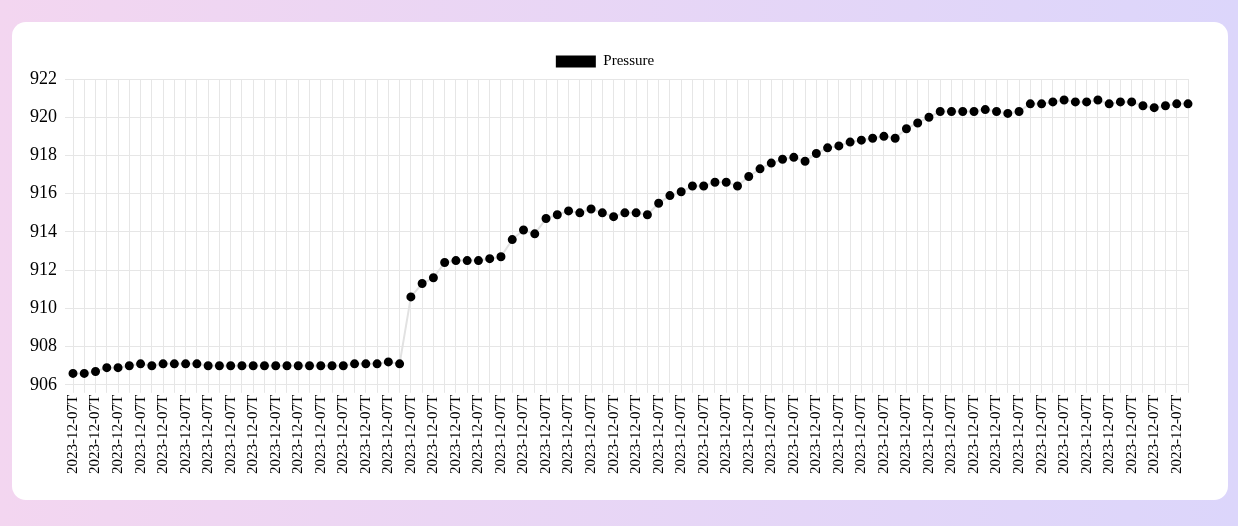 The width and height of the screenshot is (1238, 526). I want to click on y-tick-label: 912, so click(43, 268).